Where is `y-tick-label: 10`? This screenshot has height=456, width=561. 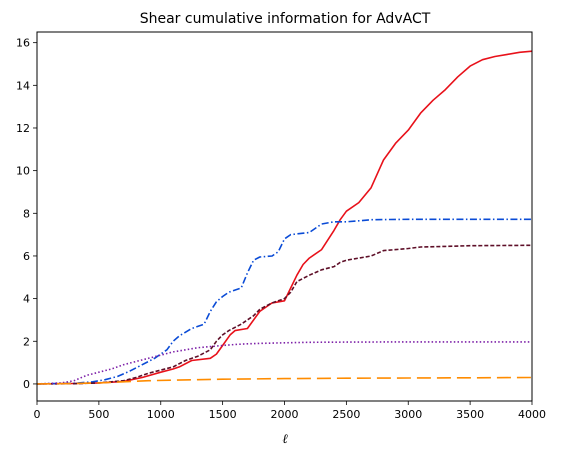
y-tick-label: 10 is located at coordinates (23, 171).